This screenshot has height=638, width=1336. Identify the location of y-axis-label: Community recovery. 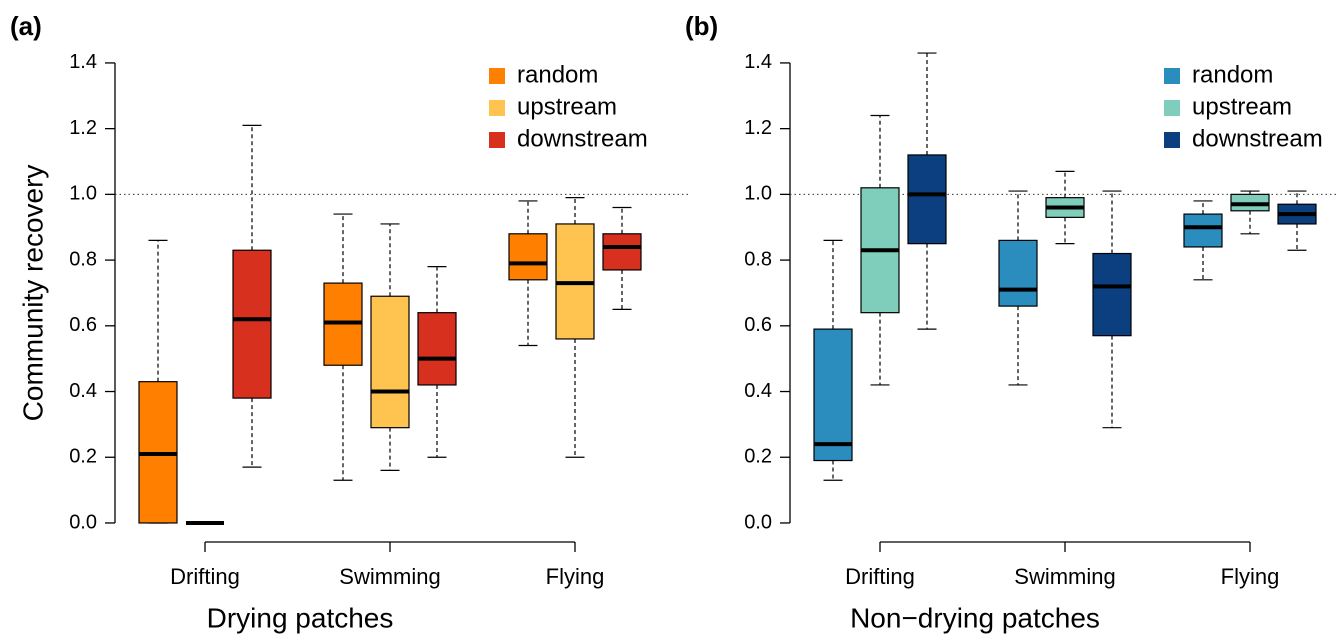
(32, 293).